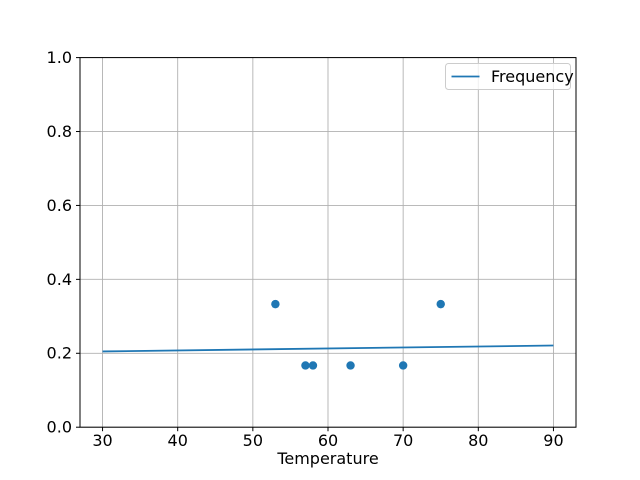 This screenshot has height=480, width=640. Describe the element at coordinates (102, 440) in the screenshot. I see `x-tick-label: 30` at that location.